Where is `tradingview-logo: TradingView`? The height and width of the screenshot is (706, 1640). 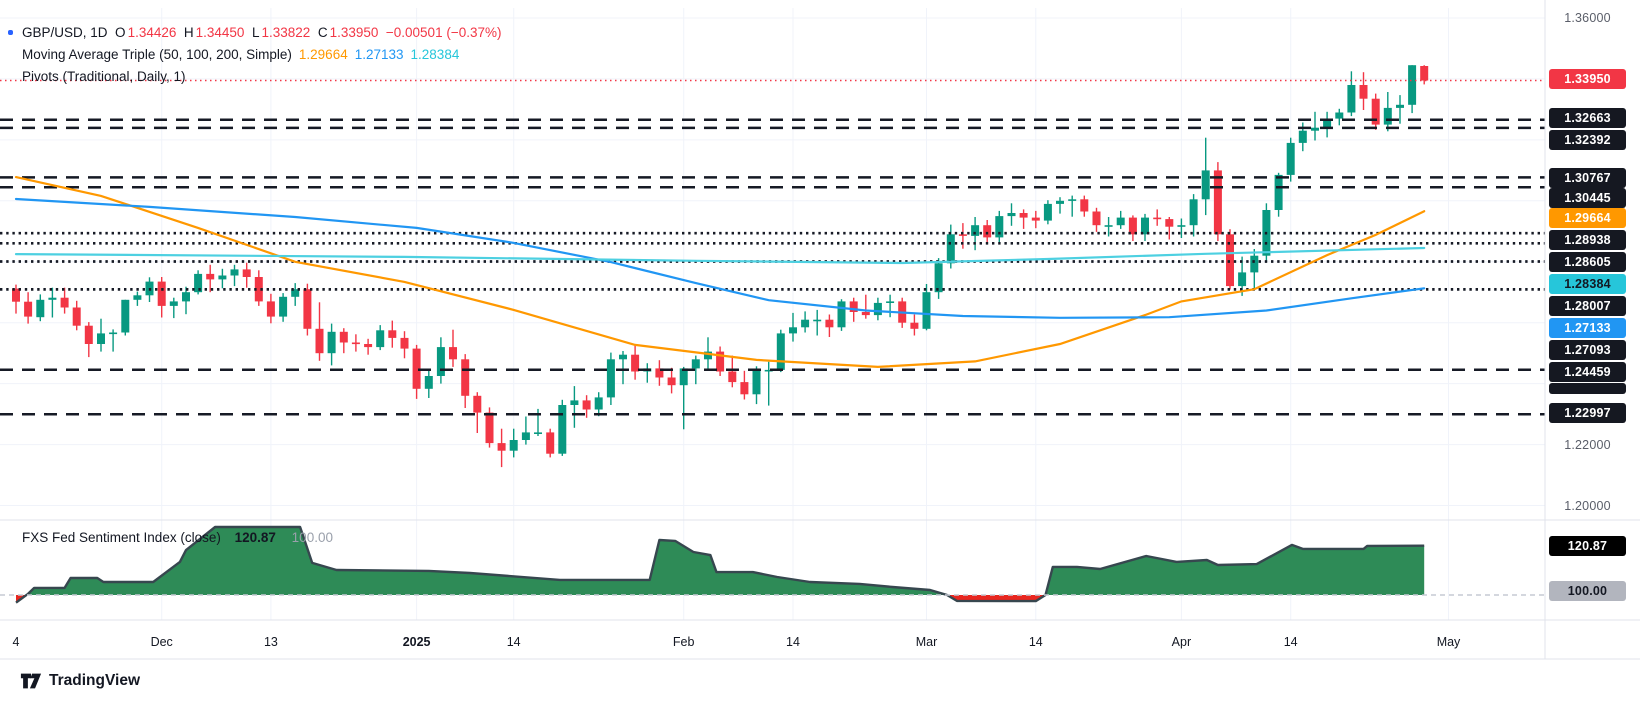 tradingview-logo: TradingView is located at coordinates (80, 681).